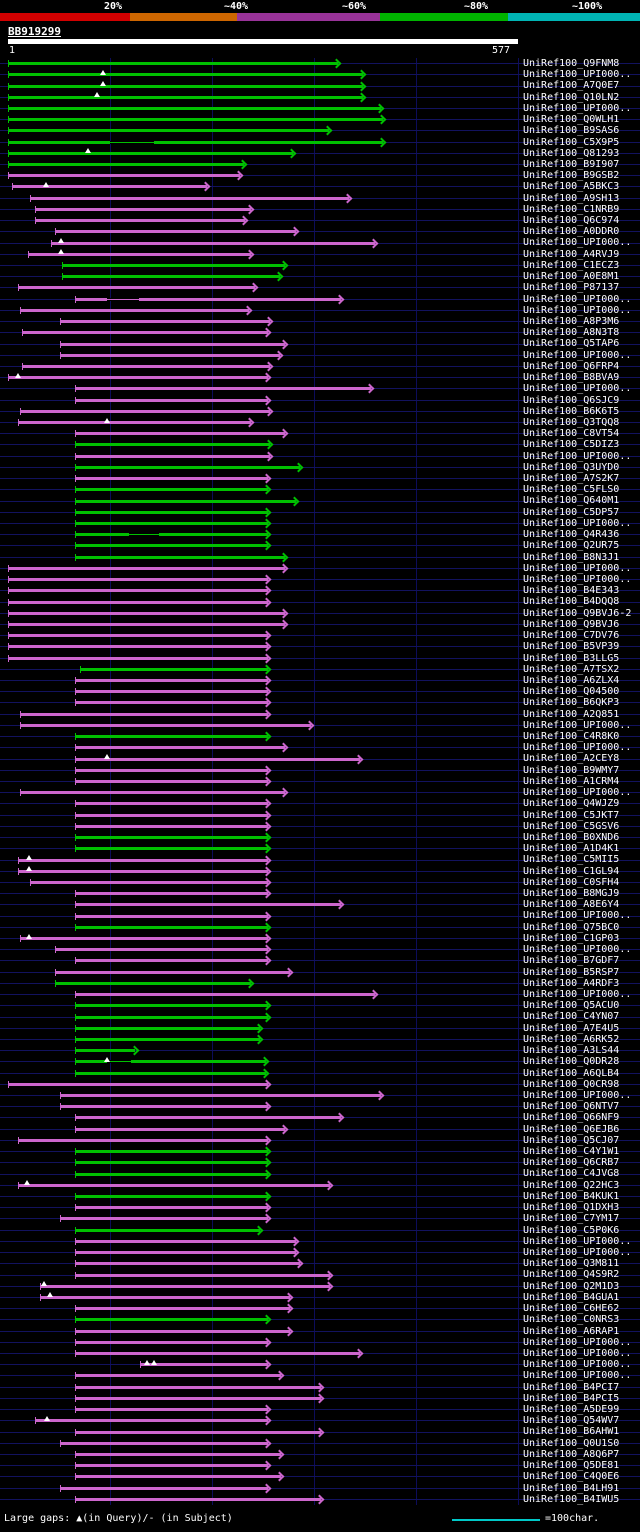  Describe the element at coordinates (571, 826) in the screenshot. I see `hit-label: UniRef100_C5GSV6` at that location.